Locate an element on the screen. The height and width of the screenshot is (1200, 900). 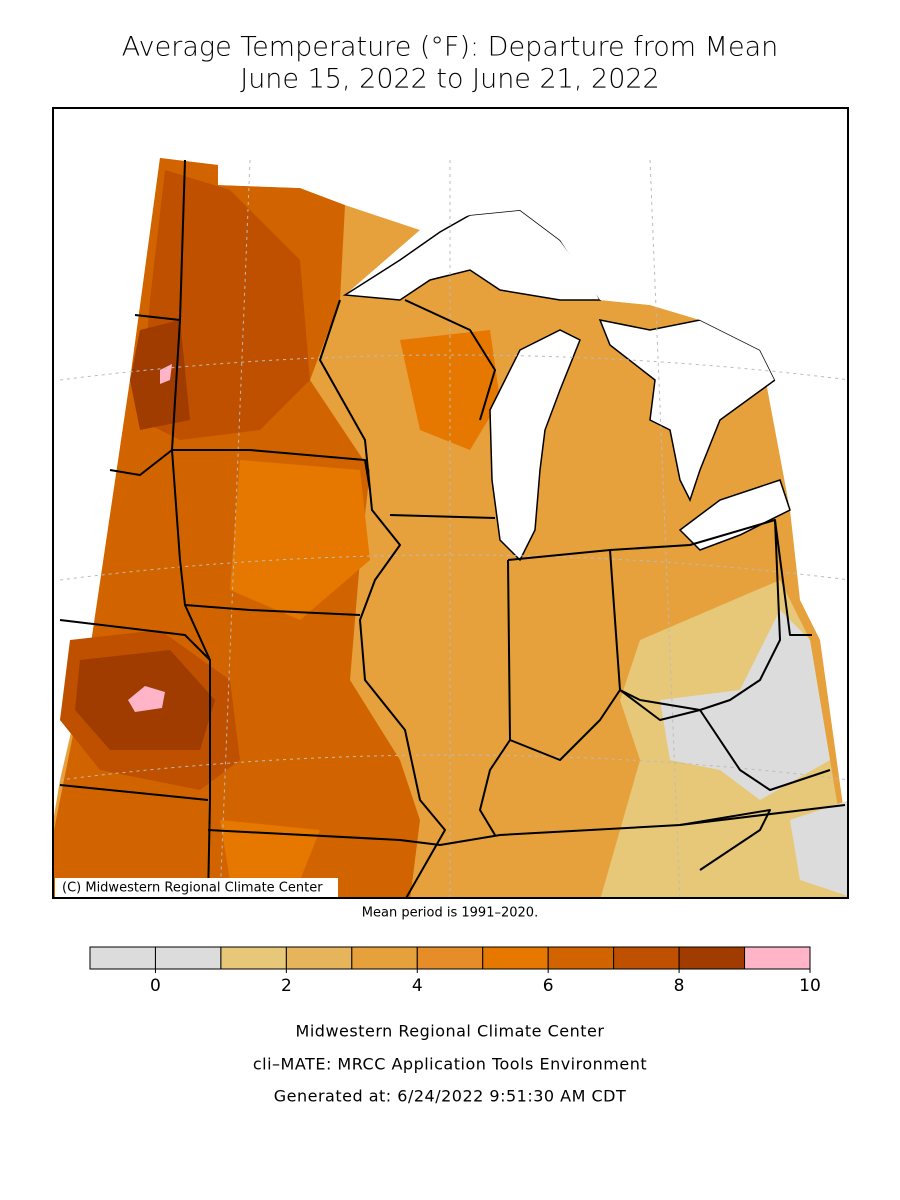
mean-period-note: Mean period is 1991–2020. is located at coordinates (450, 913).